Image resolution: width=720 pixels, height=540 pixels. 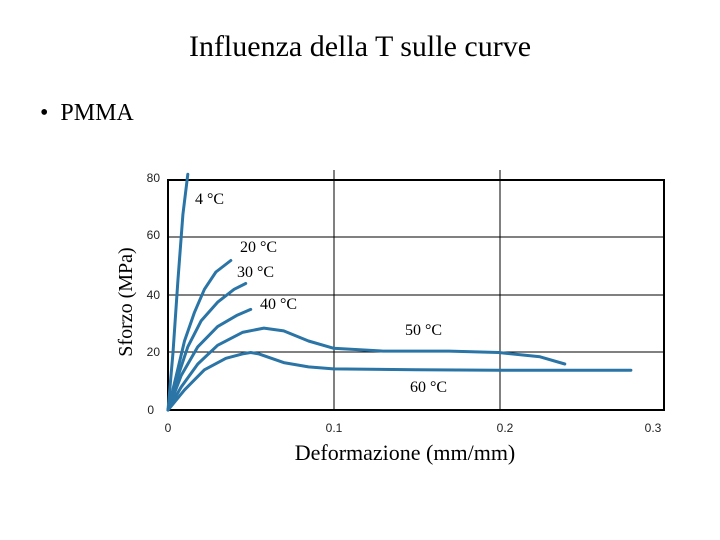 What do you see at coordinates (154, 352) in the screenshot?
I see `y-tick-label: 20` at bounding box center [154, 352].